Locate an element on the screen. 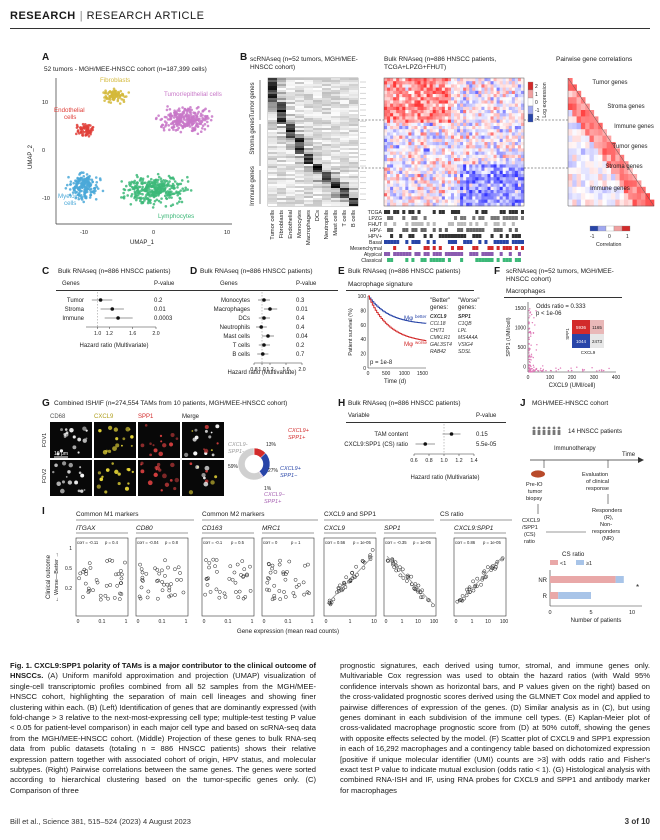 This screenshot has width=660, height=840. expr-legend-swatch is located at coordinates (530, 110).